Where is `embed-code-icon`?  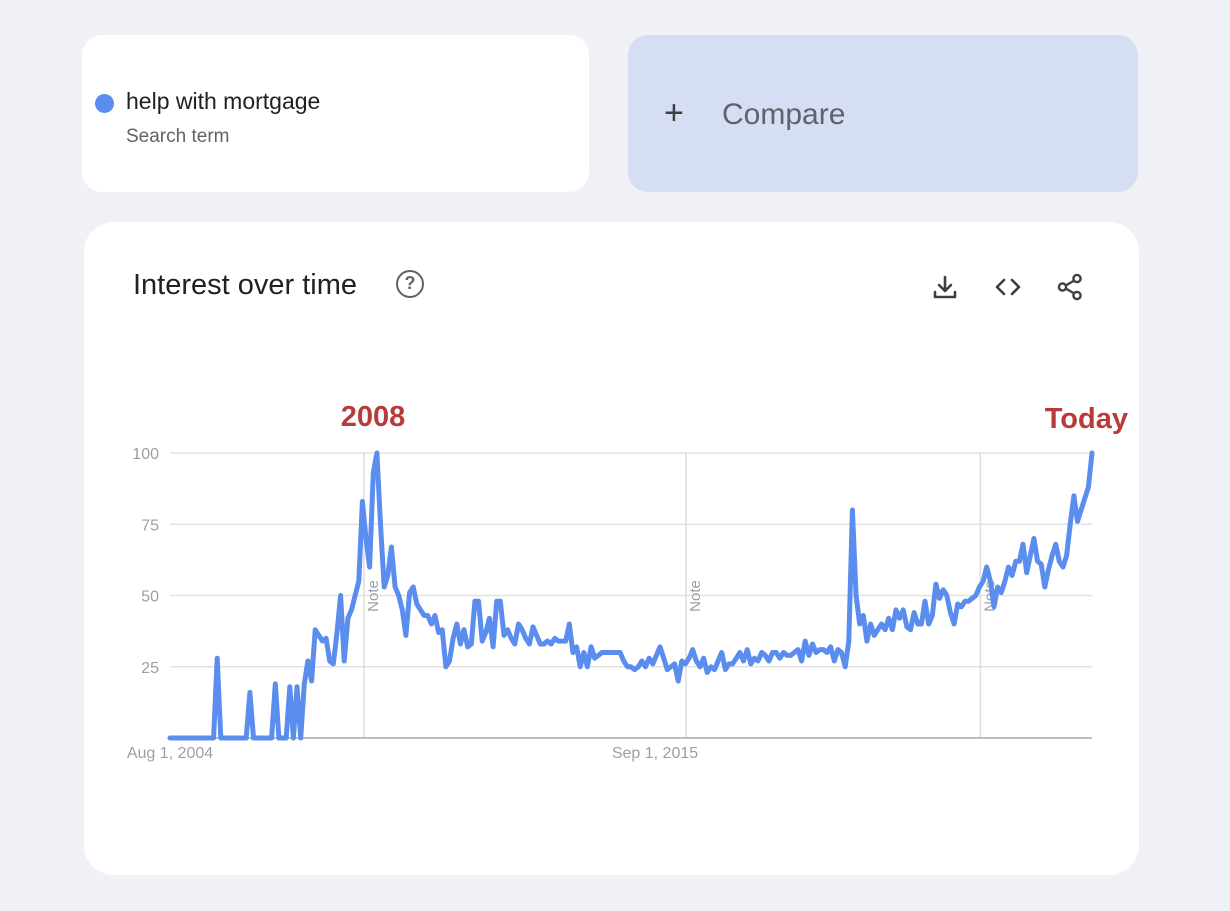 embed-code-icon is located at coordinates (1008, 287).